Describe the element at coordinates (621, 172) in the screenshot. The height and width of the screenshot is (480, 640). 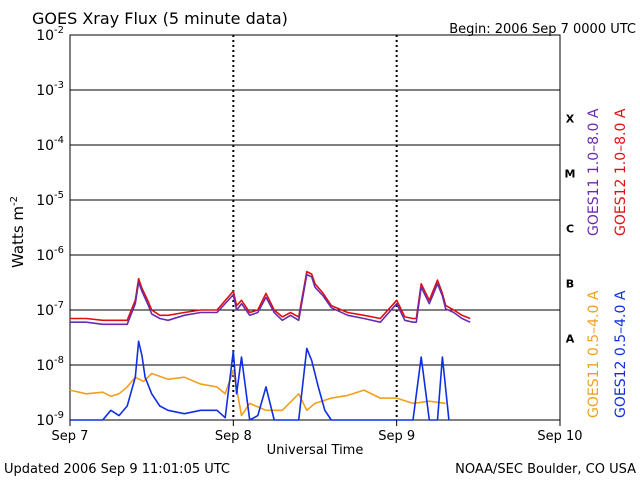
I see `legend-entry: GOES12 1.0–8.0 A` at that location.